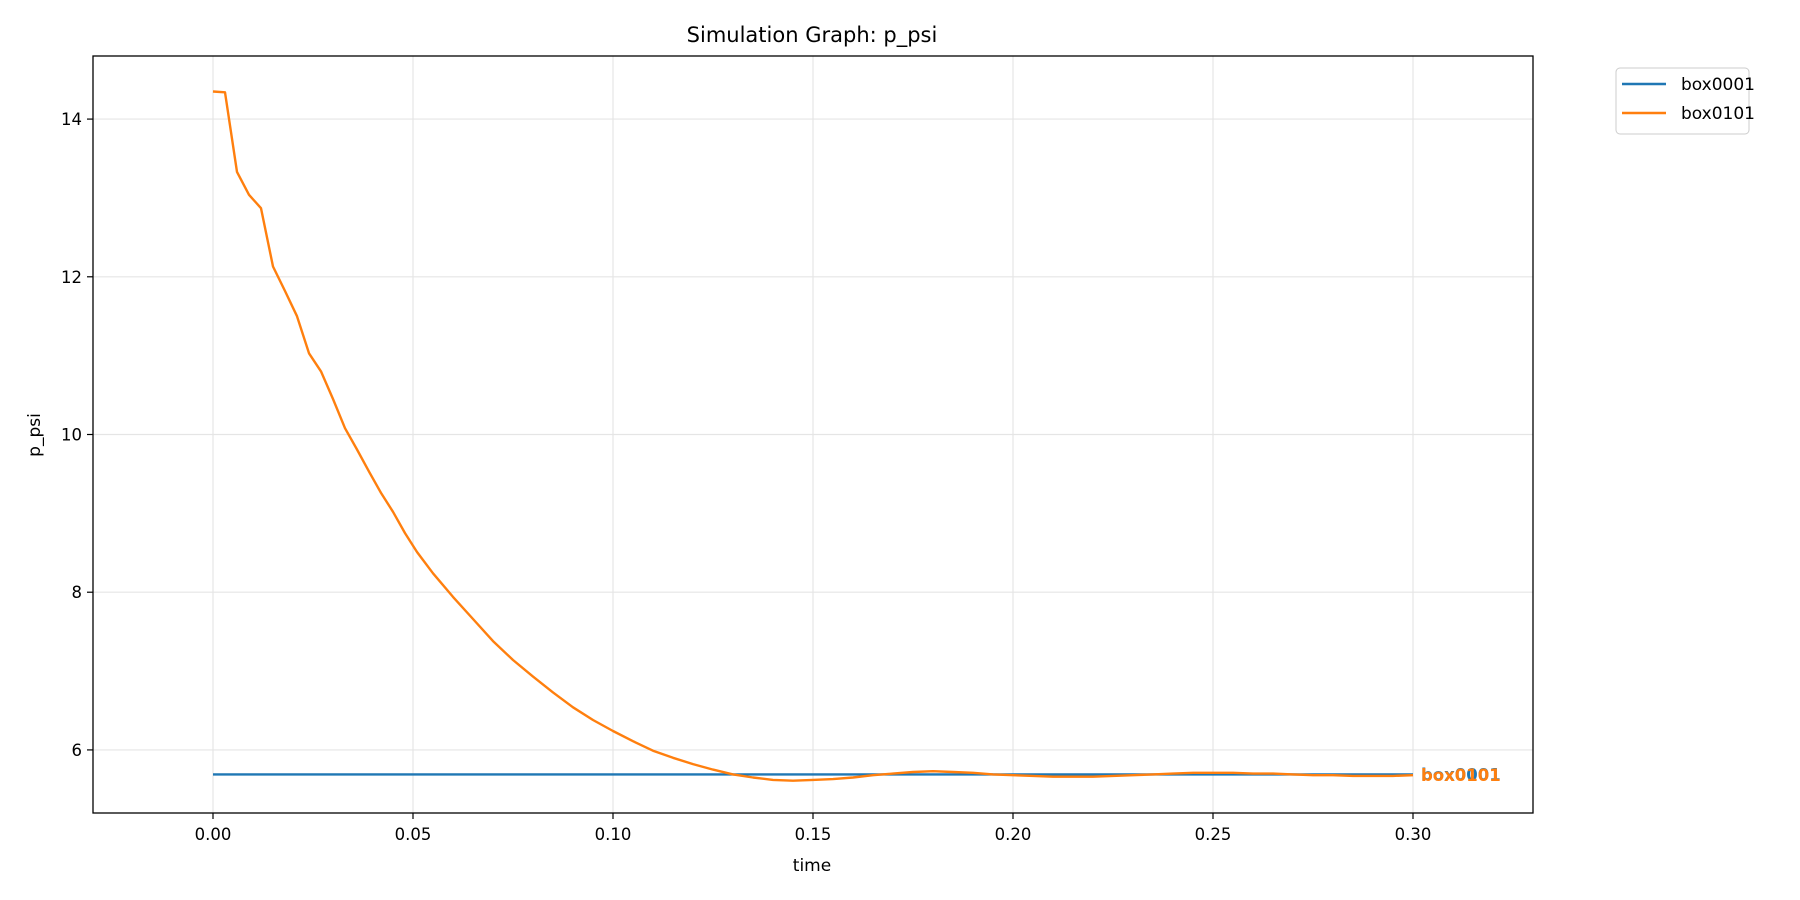 The width and height of the screenshot is (1800, 900). Describe the element at coordinates (35, 435) in the screenshot. I see `y-axis-label: p_psi` at that location.